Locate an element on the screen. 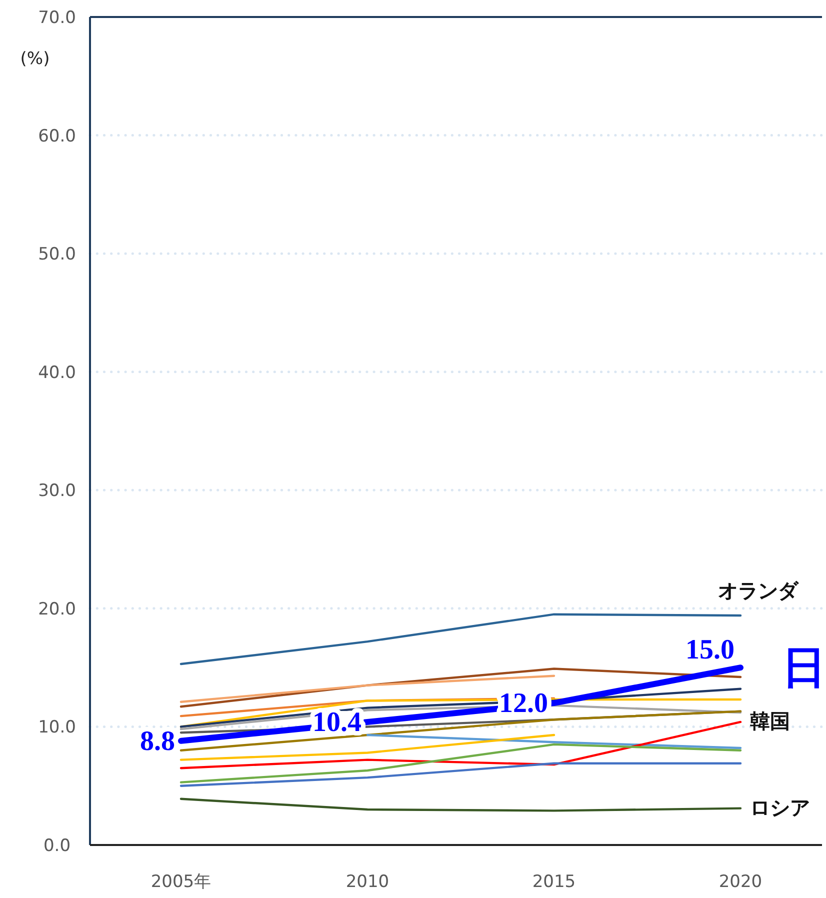 The image size is (826, 898). x-tick-label: 2010 is located at coordinates (368, 882).